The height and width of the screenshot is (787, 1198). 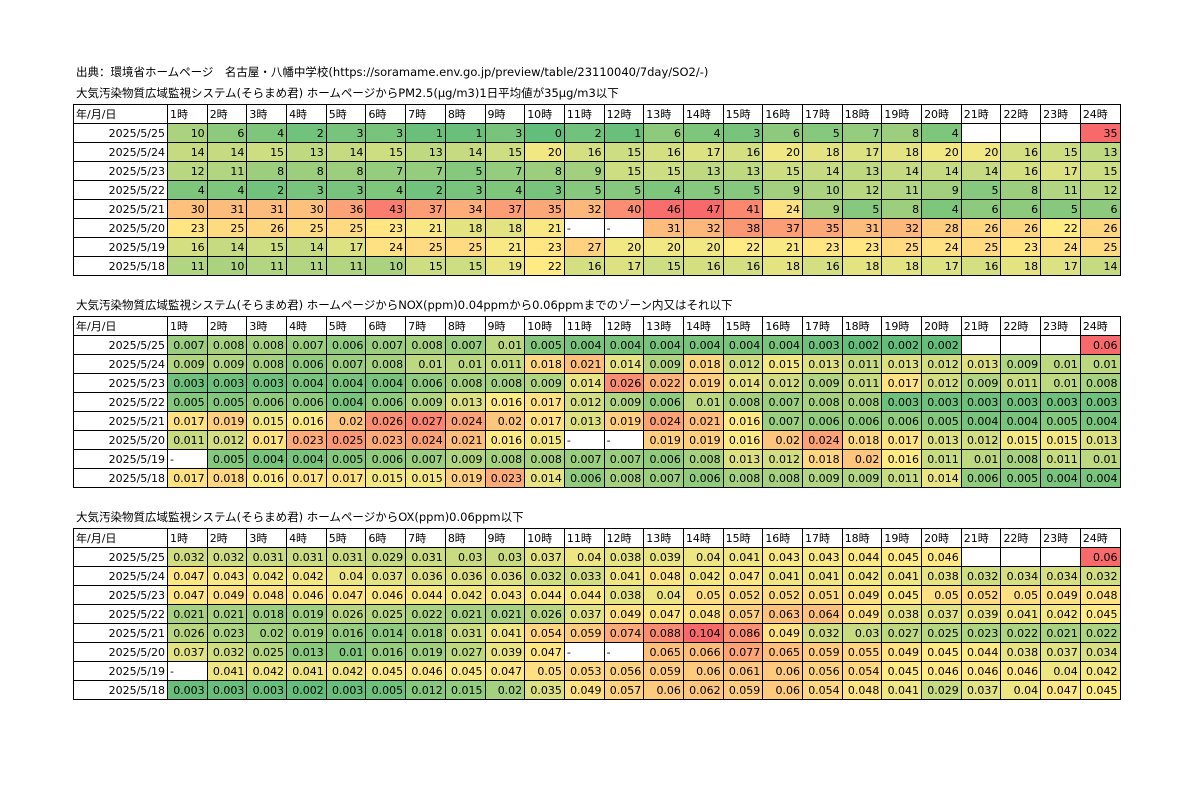 What do you see at coordinates (703, 690) in the screenshot?
I see `value-cell: 0.062` at bounding box center [703, 690].